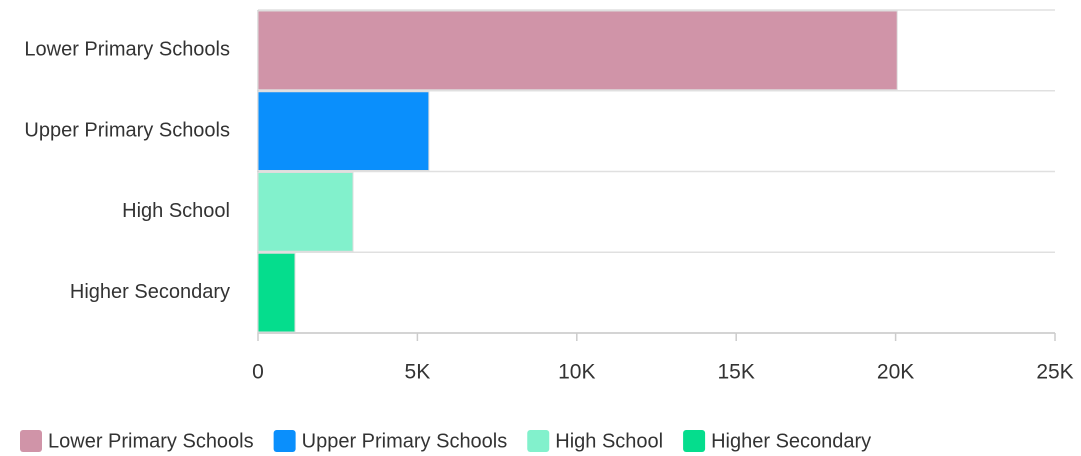 This screenshot has width=1081, height=456. What do you see at coordinates (150, 292) in the screenshot?
I see `y-tick-label: Higher Secondary` at bounding box center [150, 292].